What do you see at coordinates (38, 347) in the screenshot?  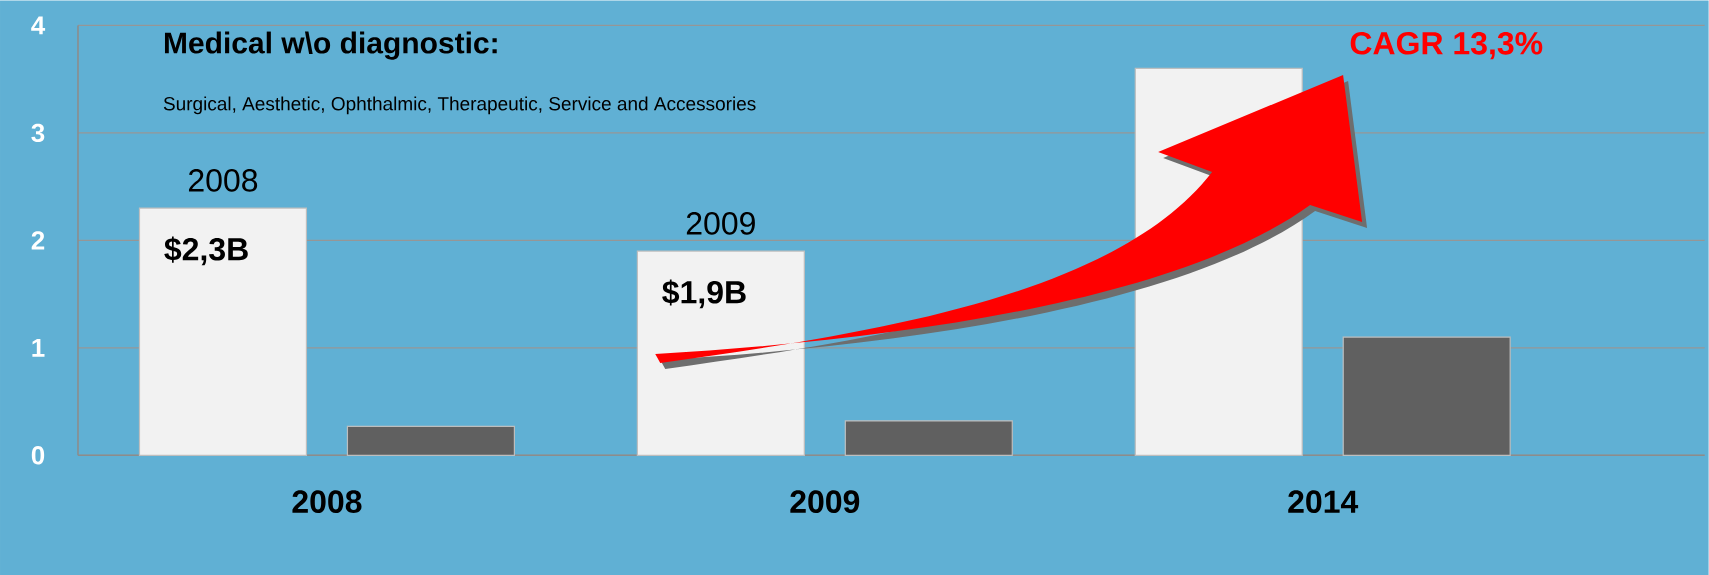 I see `y-tick-label: 1` at bounding box center [38, 347].